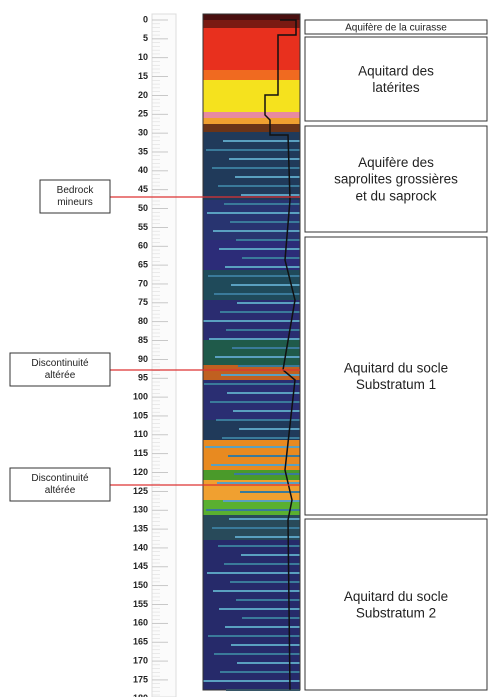  What do you see at coordinates (143, 340) in the screenshot?
I see `depth-label: 85` at bounding box center [143, 340].